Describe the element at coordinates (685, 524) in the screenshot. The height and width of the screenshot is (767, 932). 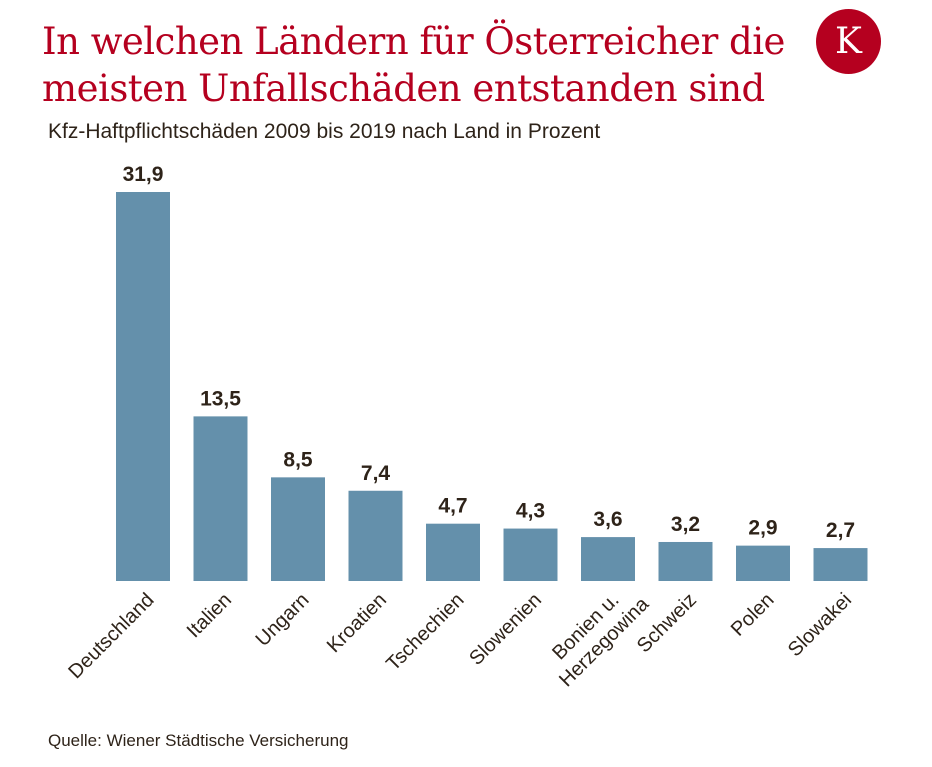
I see `value-label: 3,2` at that location.